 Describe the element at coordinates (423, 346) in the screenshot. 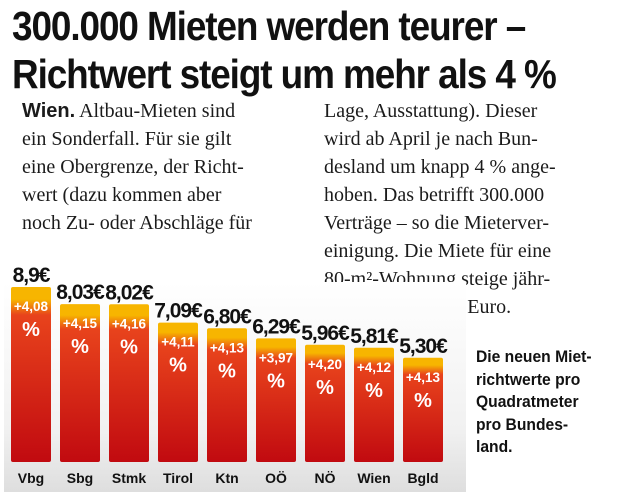

I see `bar-value-label: 5,30€` at that location.